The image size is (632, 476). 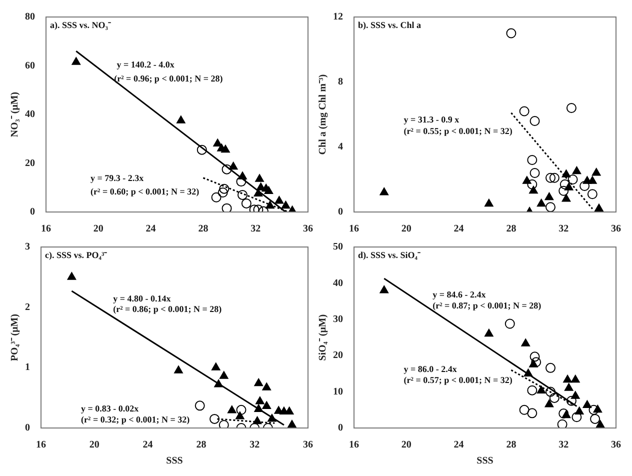 What do you see at coordinates (458, 131) in the screenshot?
I see `annotation: (r² = 0.55; p < 0.001; N = 32)` at bounding box center [458, 131].